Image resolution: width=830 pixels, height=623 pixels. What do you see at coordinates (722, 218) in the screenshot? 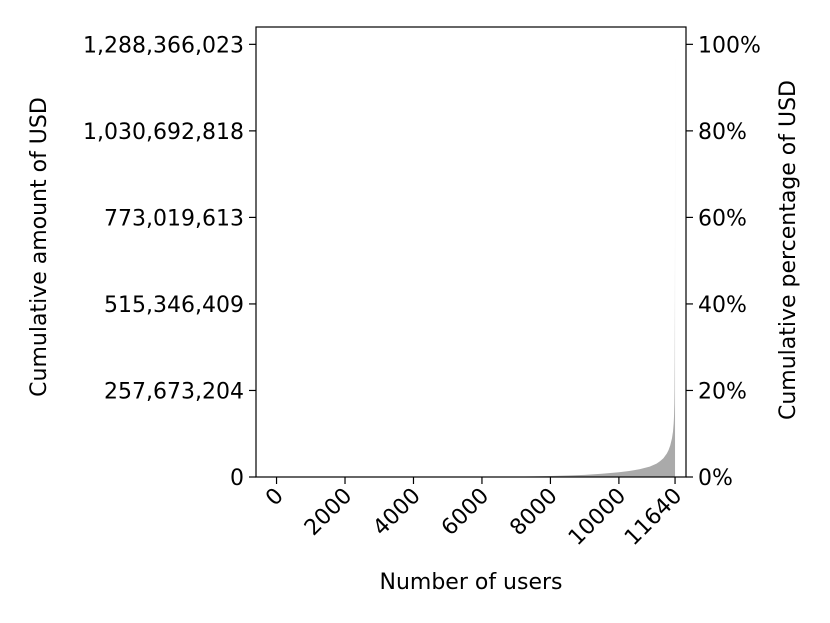
I see `y-right-tick-label: 60%` at bounding box center [722, 218].